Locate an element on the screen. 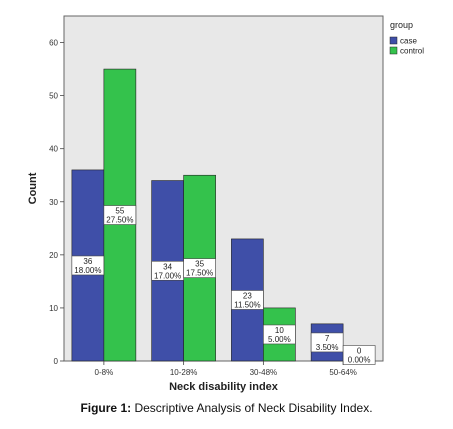 The height and width of the screenshot is (429, 453). data-label-case-2: 23 11.50% is located at coordinates (247, 300).